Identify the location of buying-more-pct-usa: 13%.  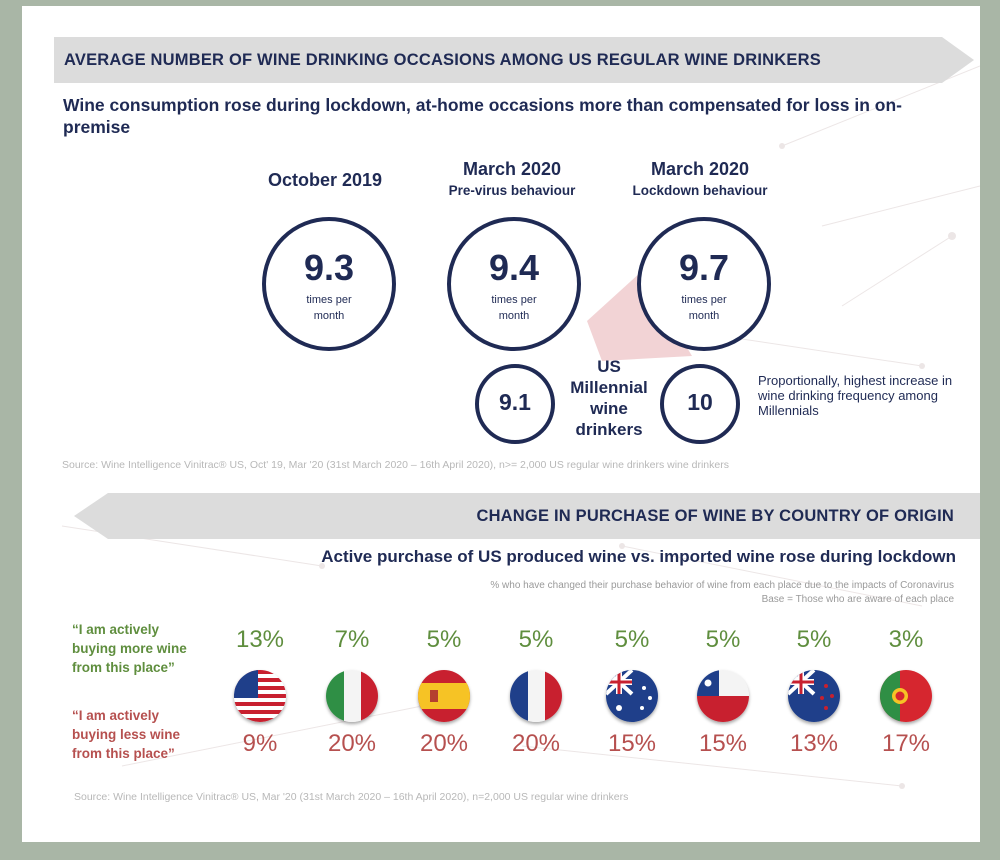
(260, 639).